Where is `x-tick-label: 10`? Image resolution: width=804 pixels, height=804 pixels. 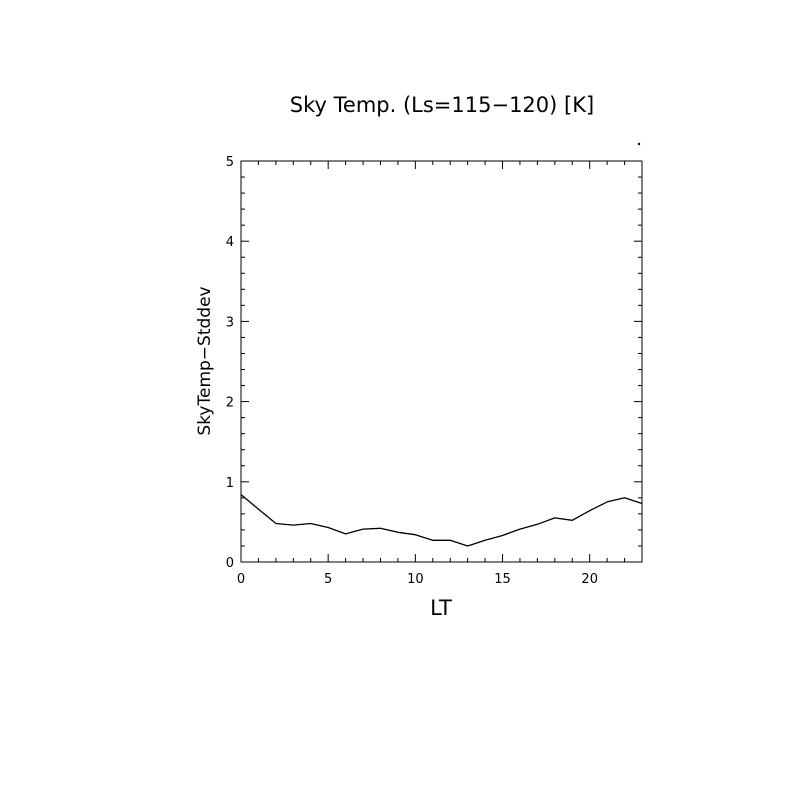 x-tick-label: 10 is located at coordinates (415, 579).